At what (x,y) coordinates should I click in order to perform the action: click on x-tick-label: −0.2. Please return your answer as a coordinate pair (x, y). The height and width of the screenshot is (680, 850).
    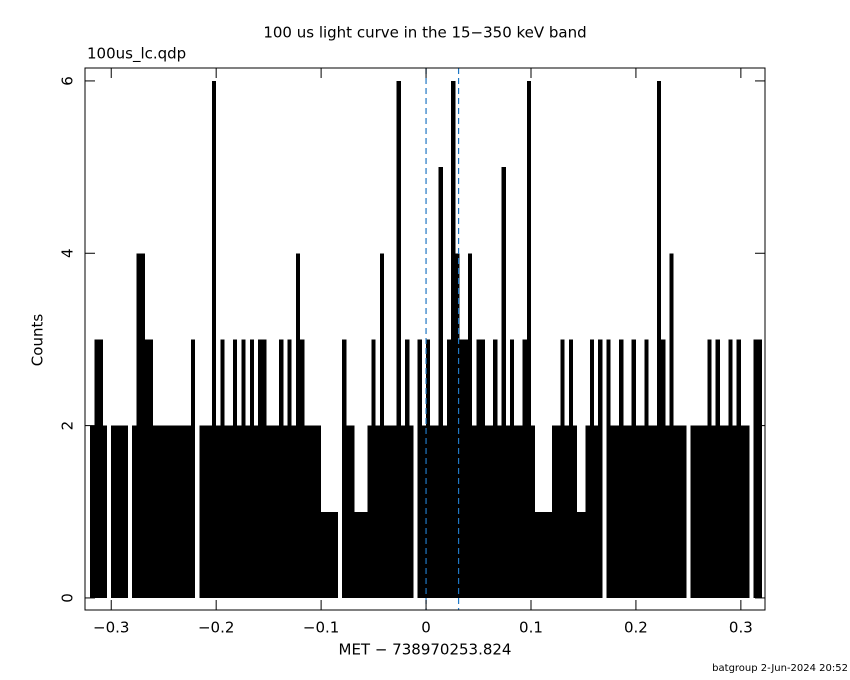
    Looking at the image, I should click on (216, 628).